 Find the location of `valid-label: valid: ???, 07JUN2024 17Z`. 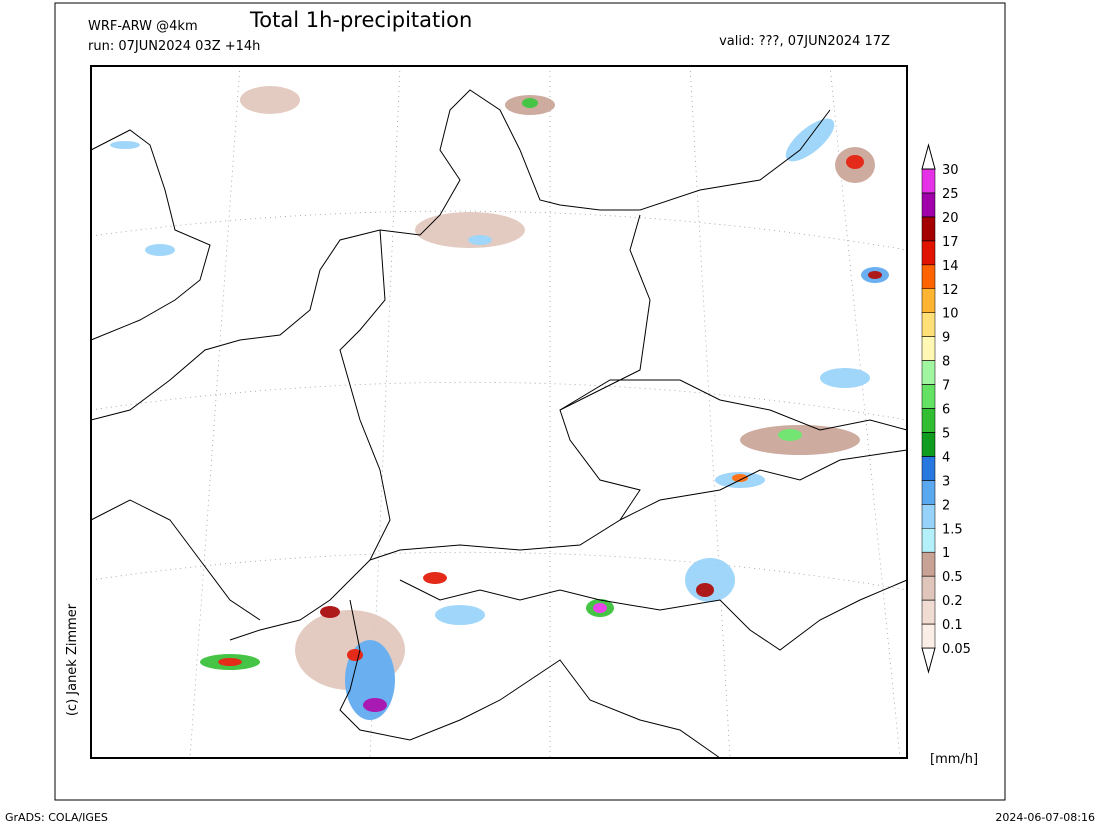

valid-label: valid: ???, 07JUN2024 17Z is located at coordinates (804, 41).